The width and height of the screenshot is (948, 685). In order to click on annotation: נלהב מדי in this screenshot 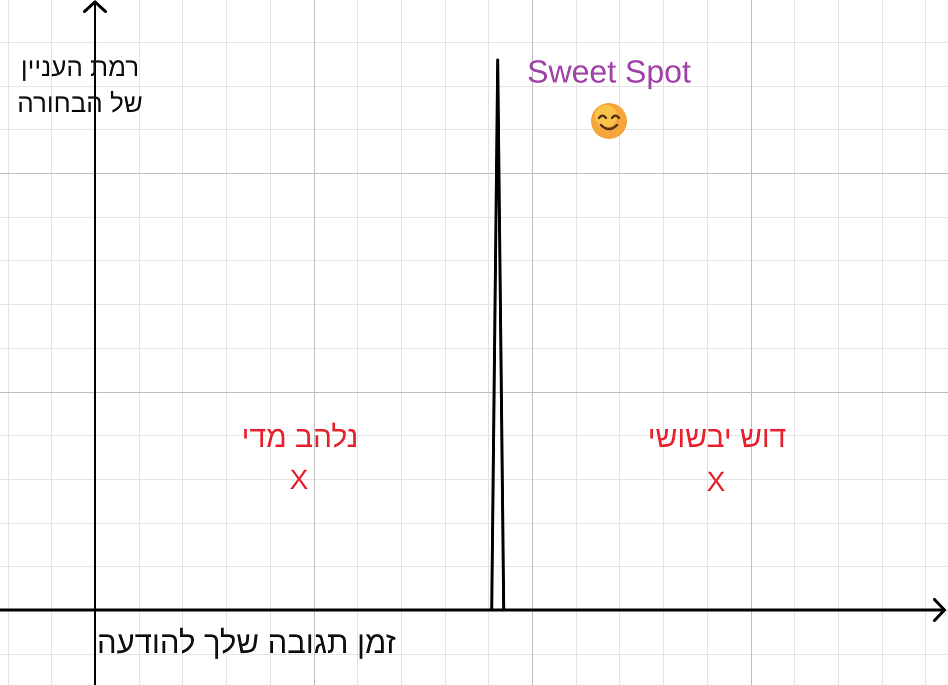, I will do `click(300, 438)`.